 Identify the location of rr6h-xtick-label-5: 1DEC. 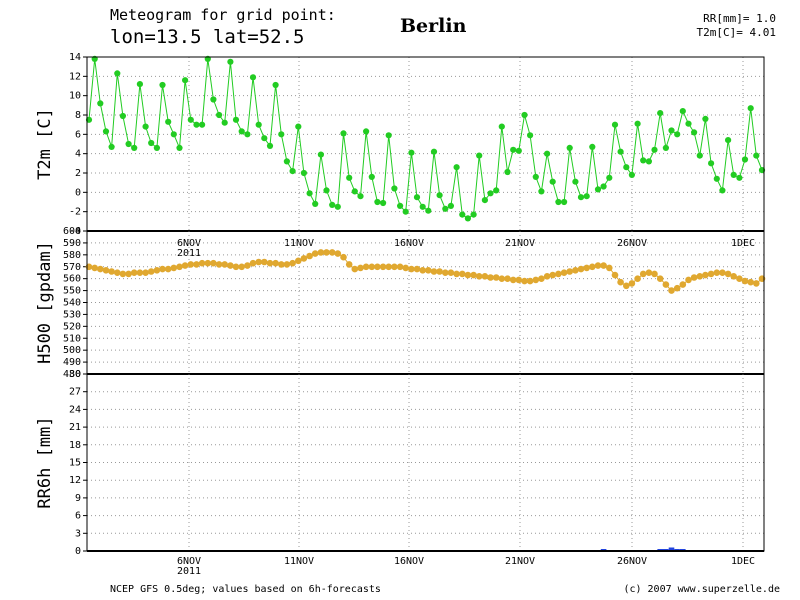
(743, 561).